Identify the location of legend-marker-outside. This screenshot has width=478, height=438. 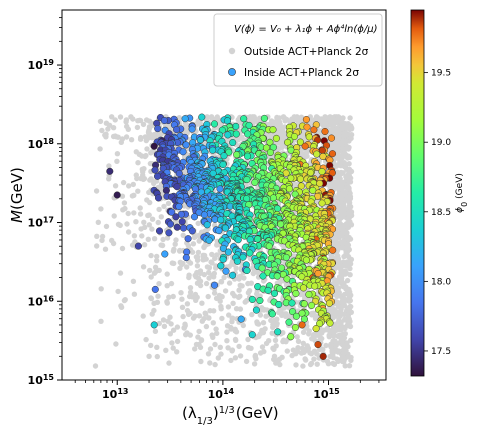
(232, 51).